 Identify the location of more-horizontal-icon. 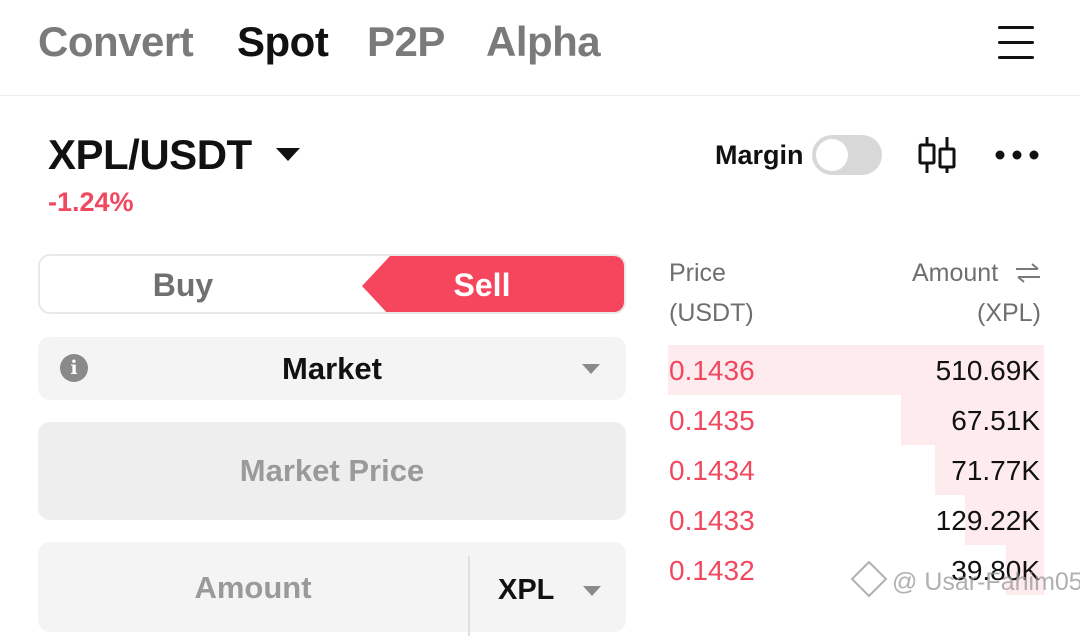
(1017, 155).